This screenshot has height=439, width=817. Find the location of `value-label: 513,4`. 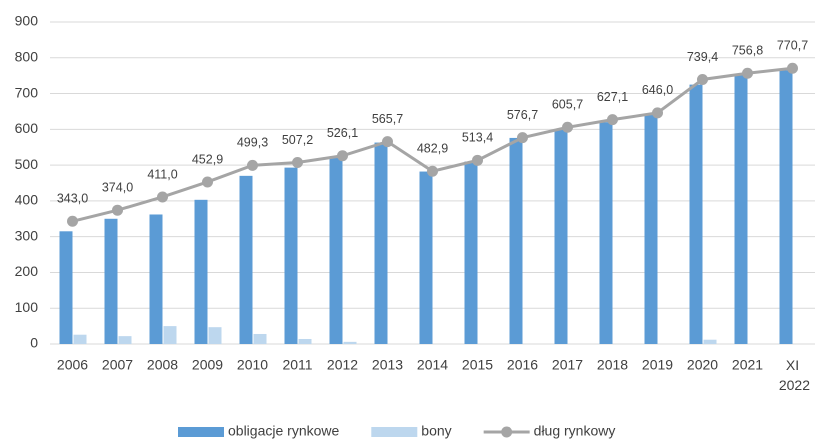

value-label: 513,4 is located at coordinates (477, 138).